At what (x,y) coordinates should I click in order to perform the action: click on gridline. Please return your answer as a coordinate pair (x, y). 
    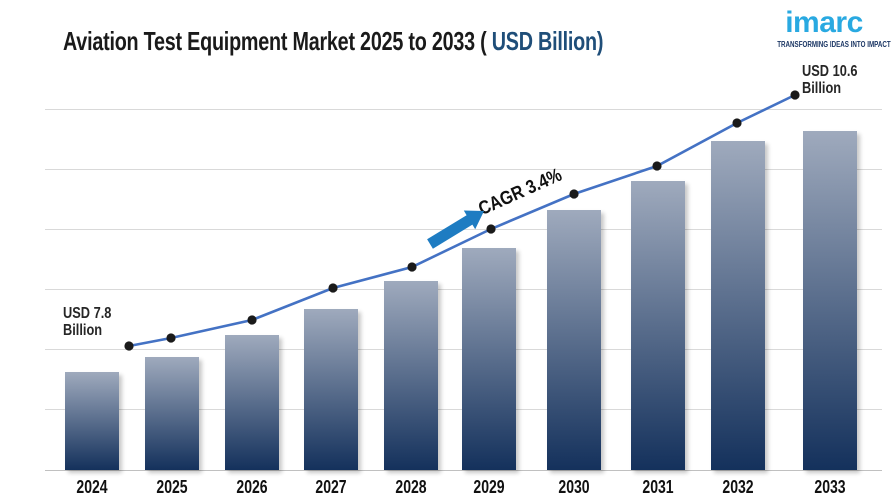
    Looking at the image, I should click on (463, 109).